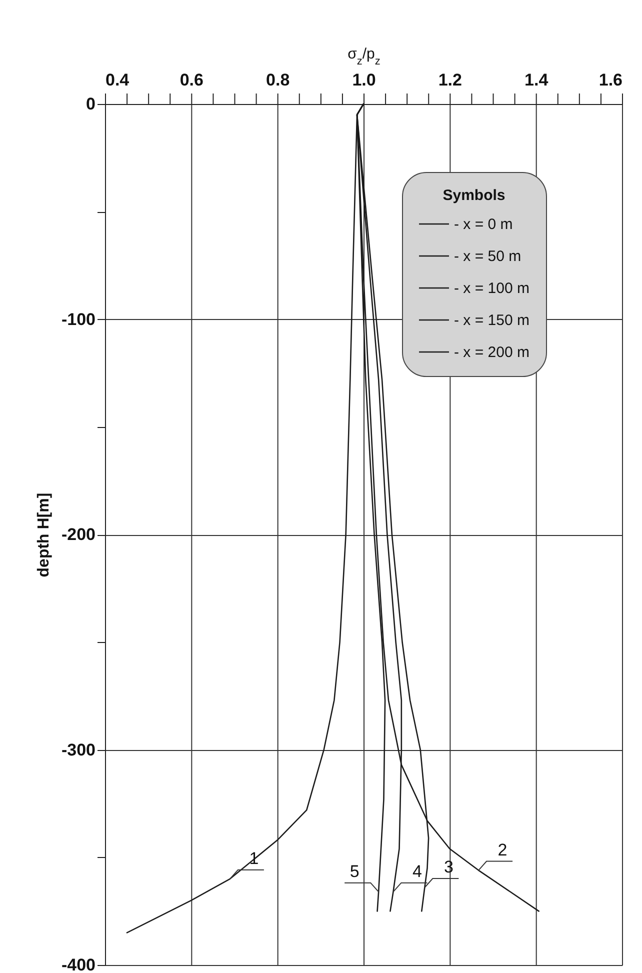 Image resolution: width=642 pixels, height=973 pixels. Describe the element at coordinates (610, 80) in the screenshot. I see `x-tick-label: 1.6` at that location.